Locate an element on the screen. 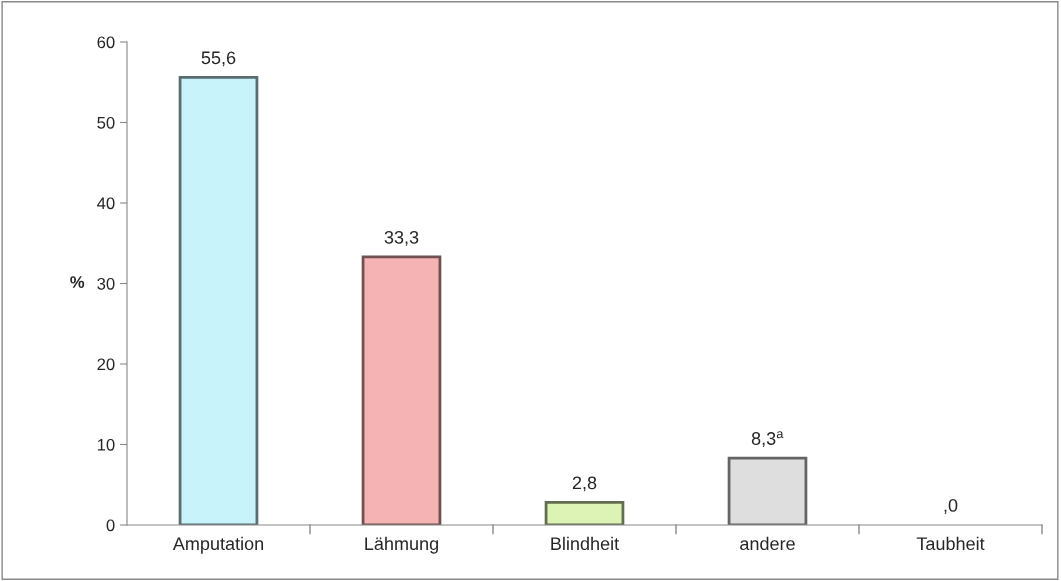 The height and width of the screenshot is (581, 1061). y-axis-title: % is located at coordinates (77, 282).